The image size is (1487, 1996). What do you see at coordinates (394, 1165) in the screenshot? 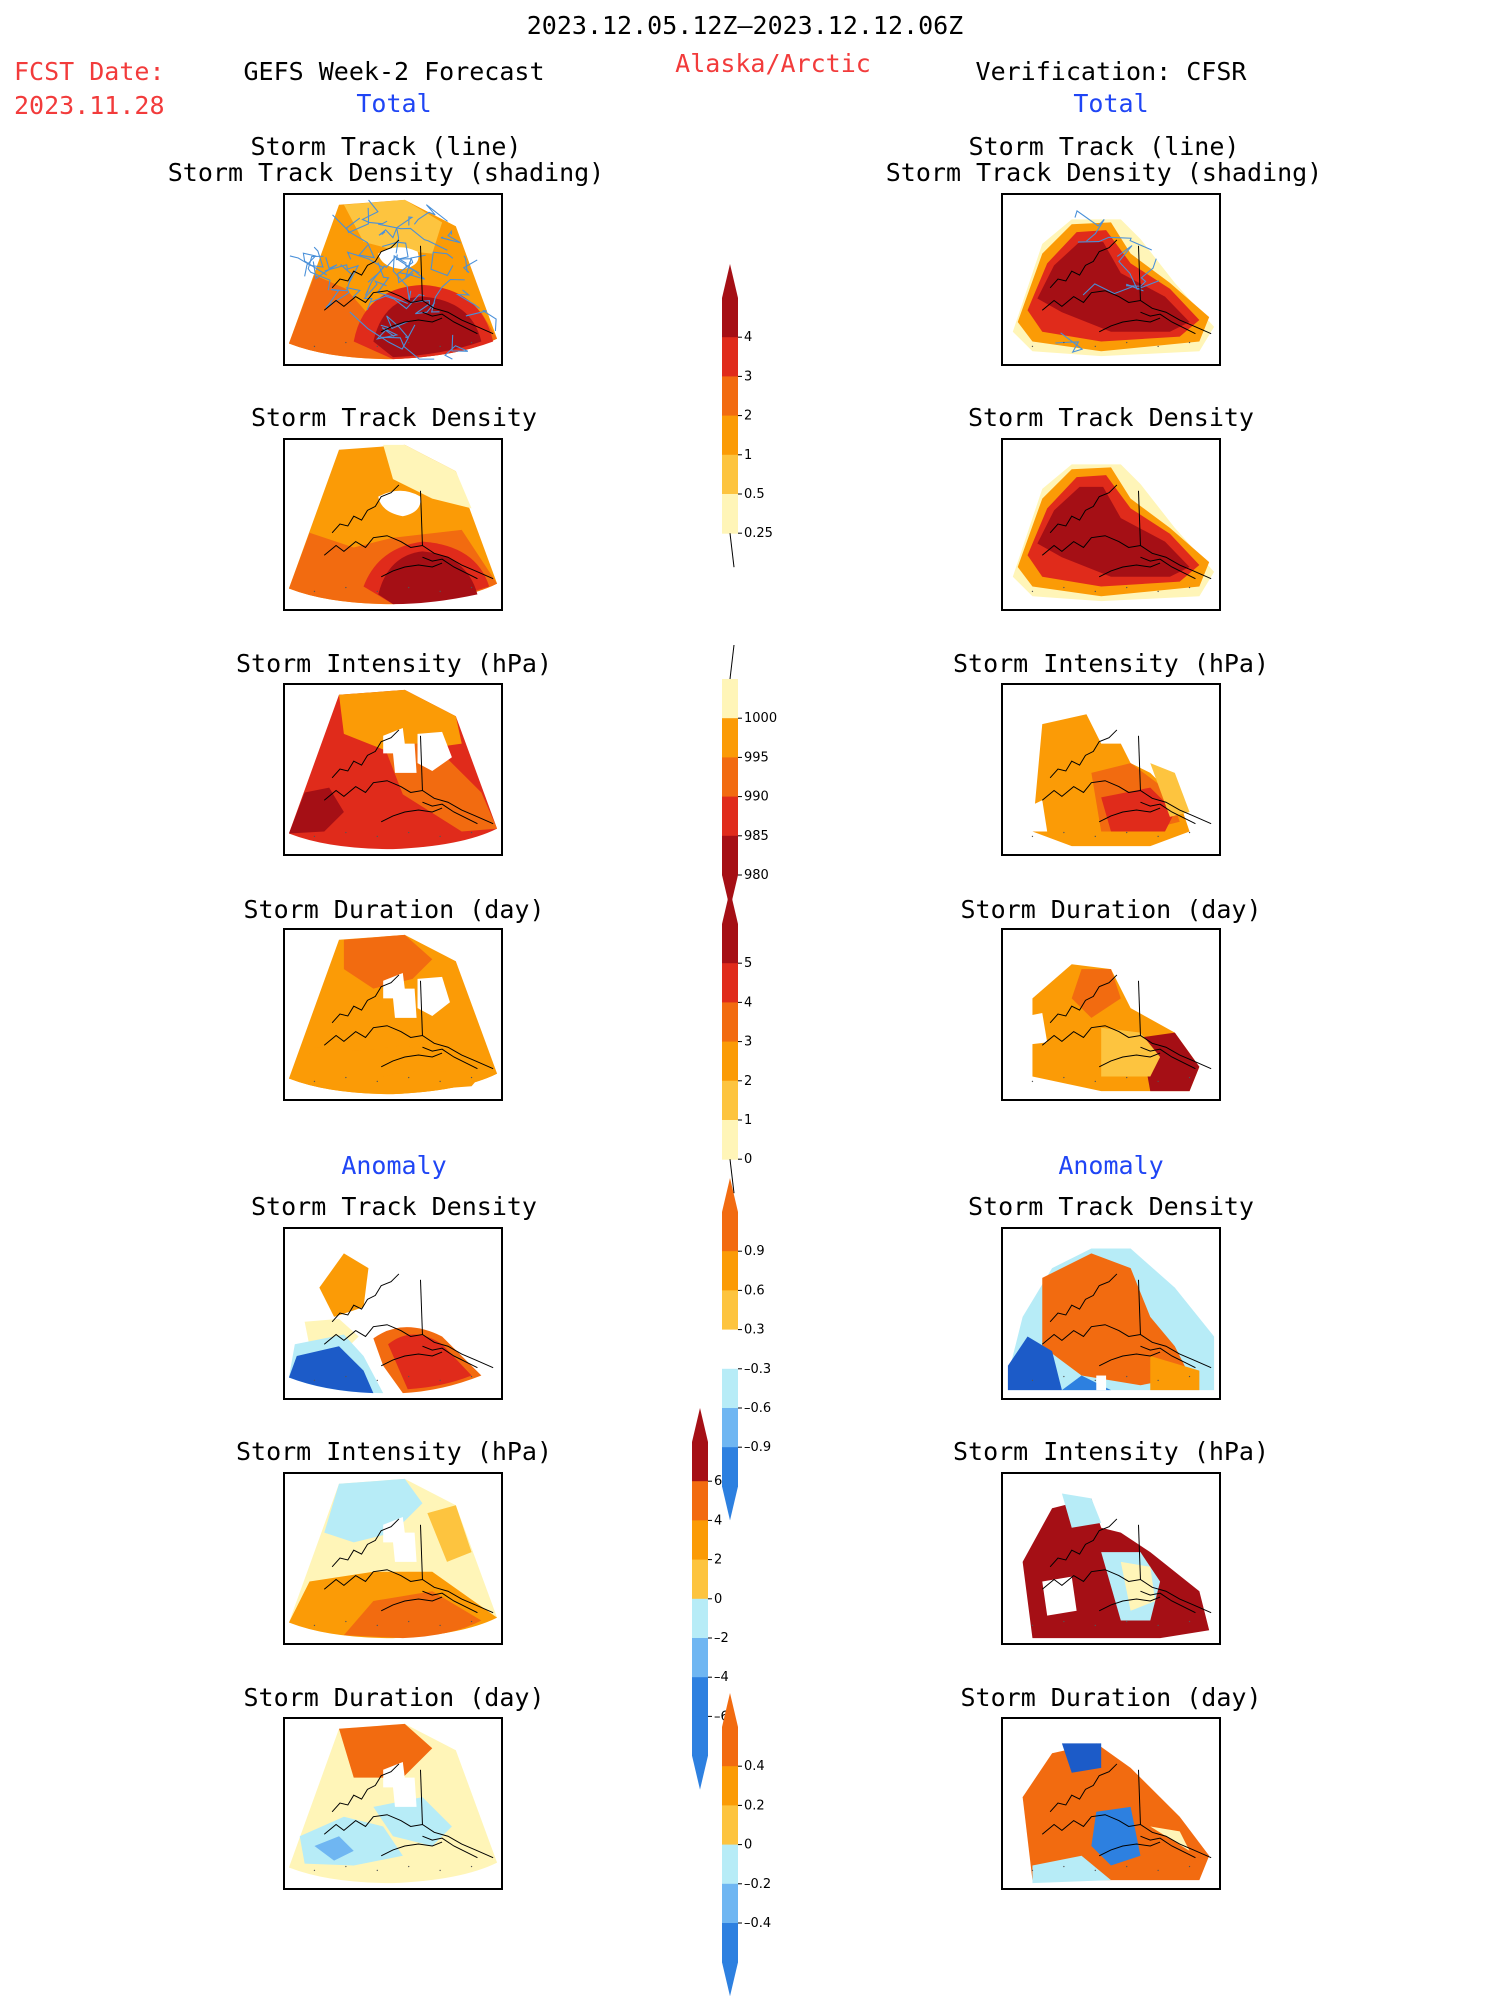
I see `left-anomaly-label: Anomaly` at bounding box center [394, 1165].